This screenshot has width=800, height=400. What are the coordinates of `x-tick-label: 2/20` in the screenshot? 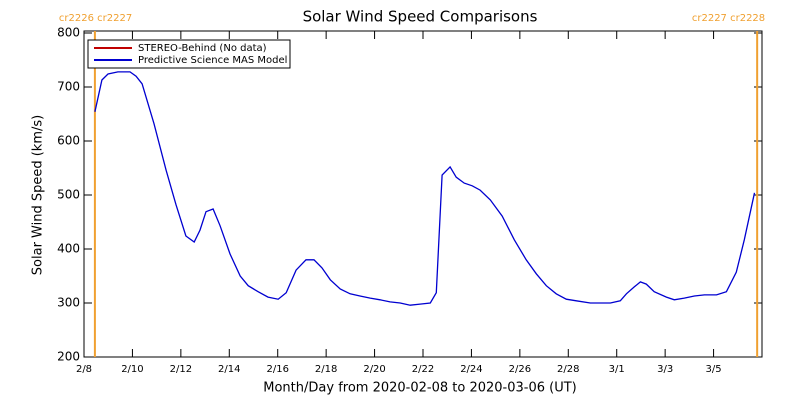 It's located at (374, 369).